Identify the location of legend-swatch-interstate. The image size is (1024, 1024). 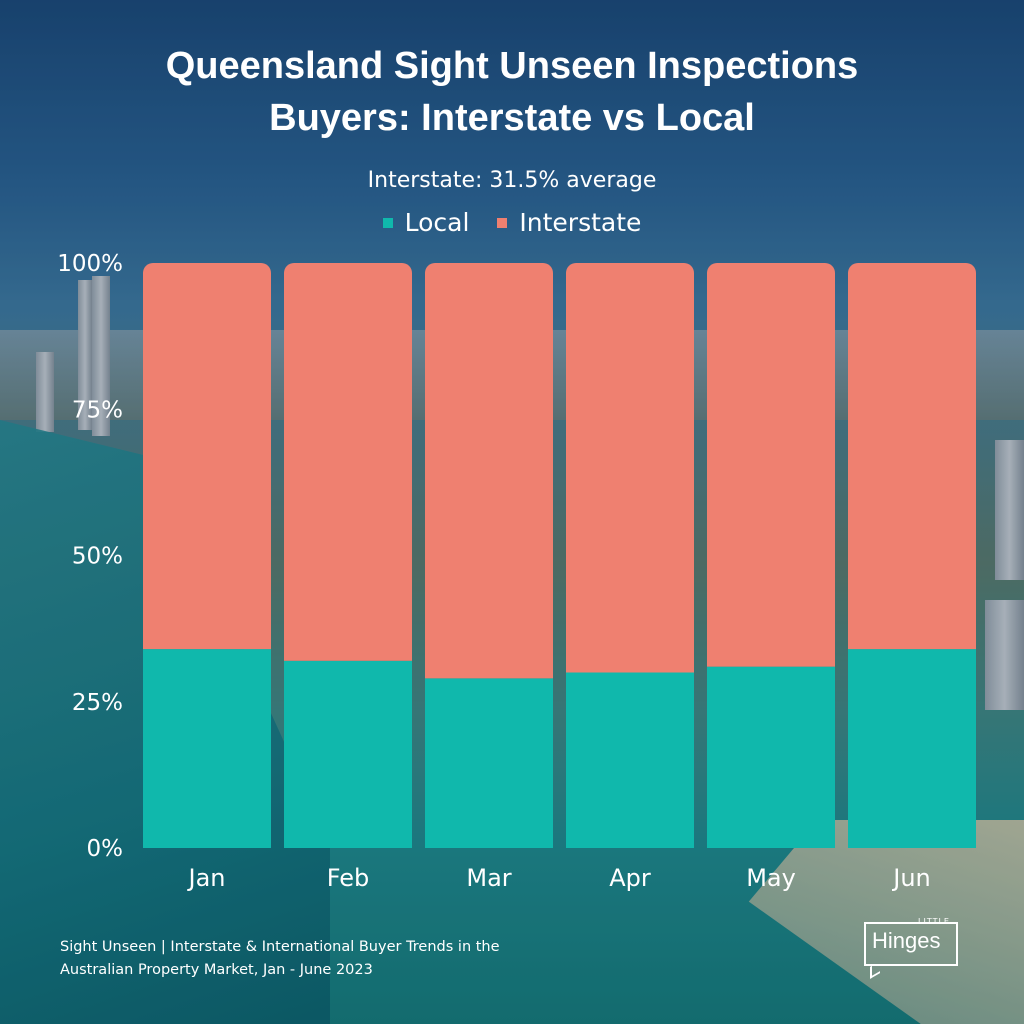
(502, 222).